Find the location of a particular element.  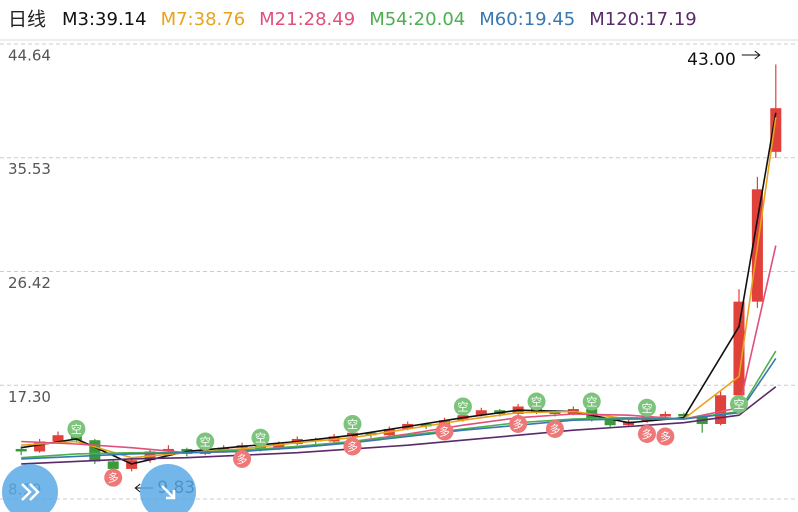

legend-entry: M3:39.14 is located at coordinates (104, 19).